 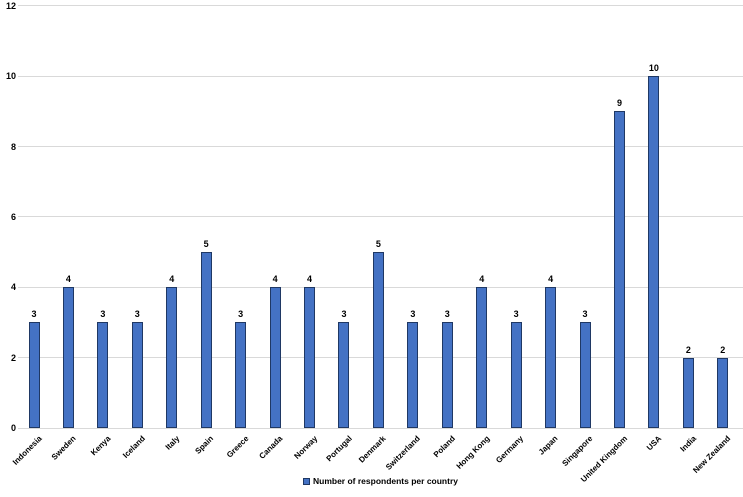 I want to click on x-axis-label: Hong Kong, so click(x=473, y=452).